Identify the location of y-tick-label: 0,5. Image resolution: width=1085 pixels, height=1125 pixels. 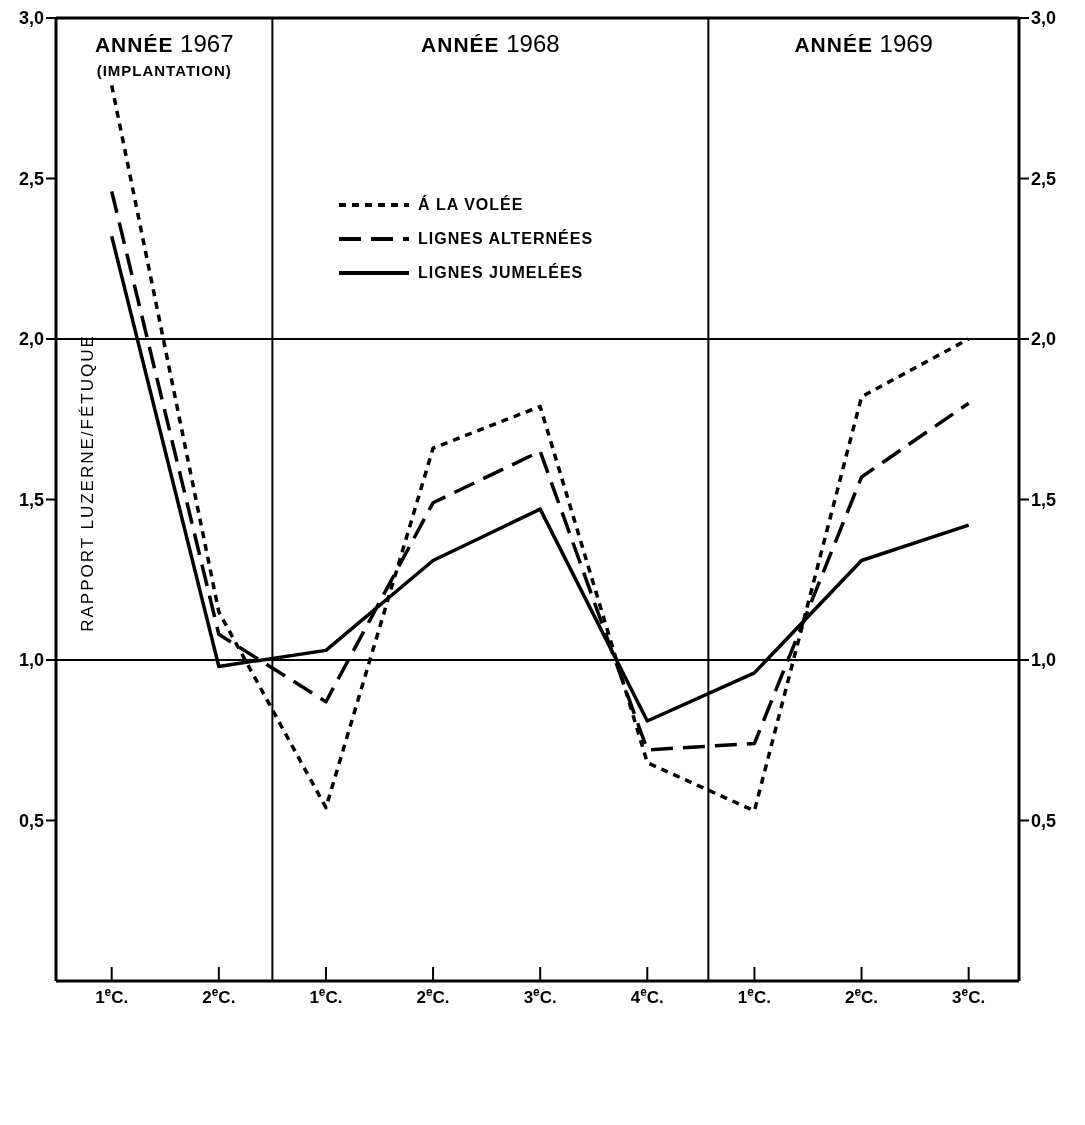
(31, 820).